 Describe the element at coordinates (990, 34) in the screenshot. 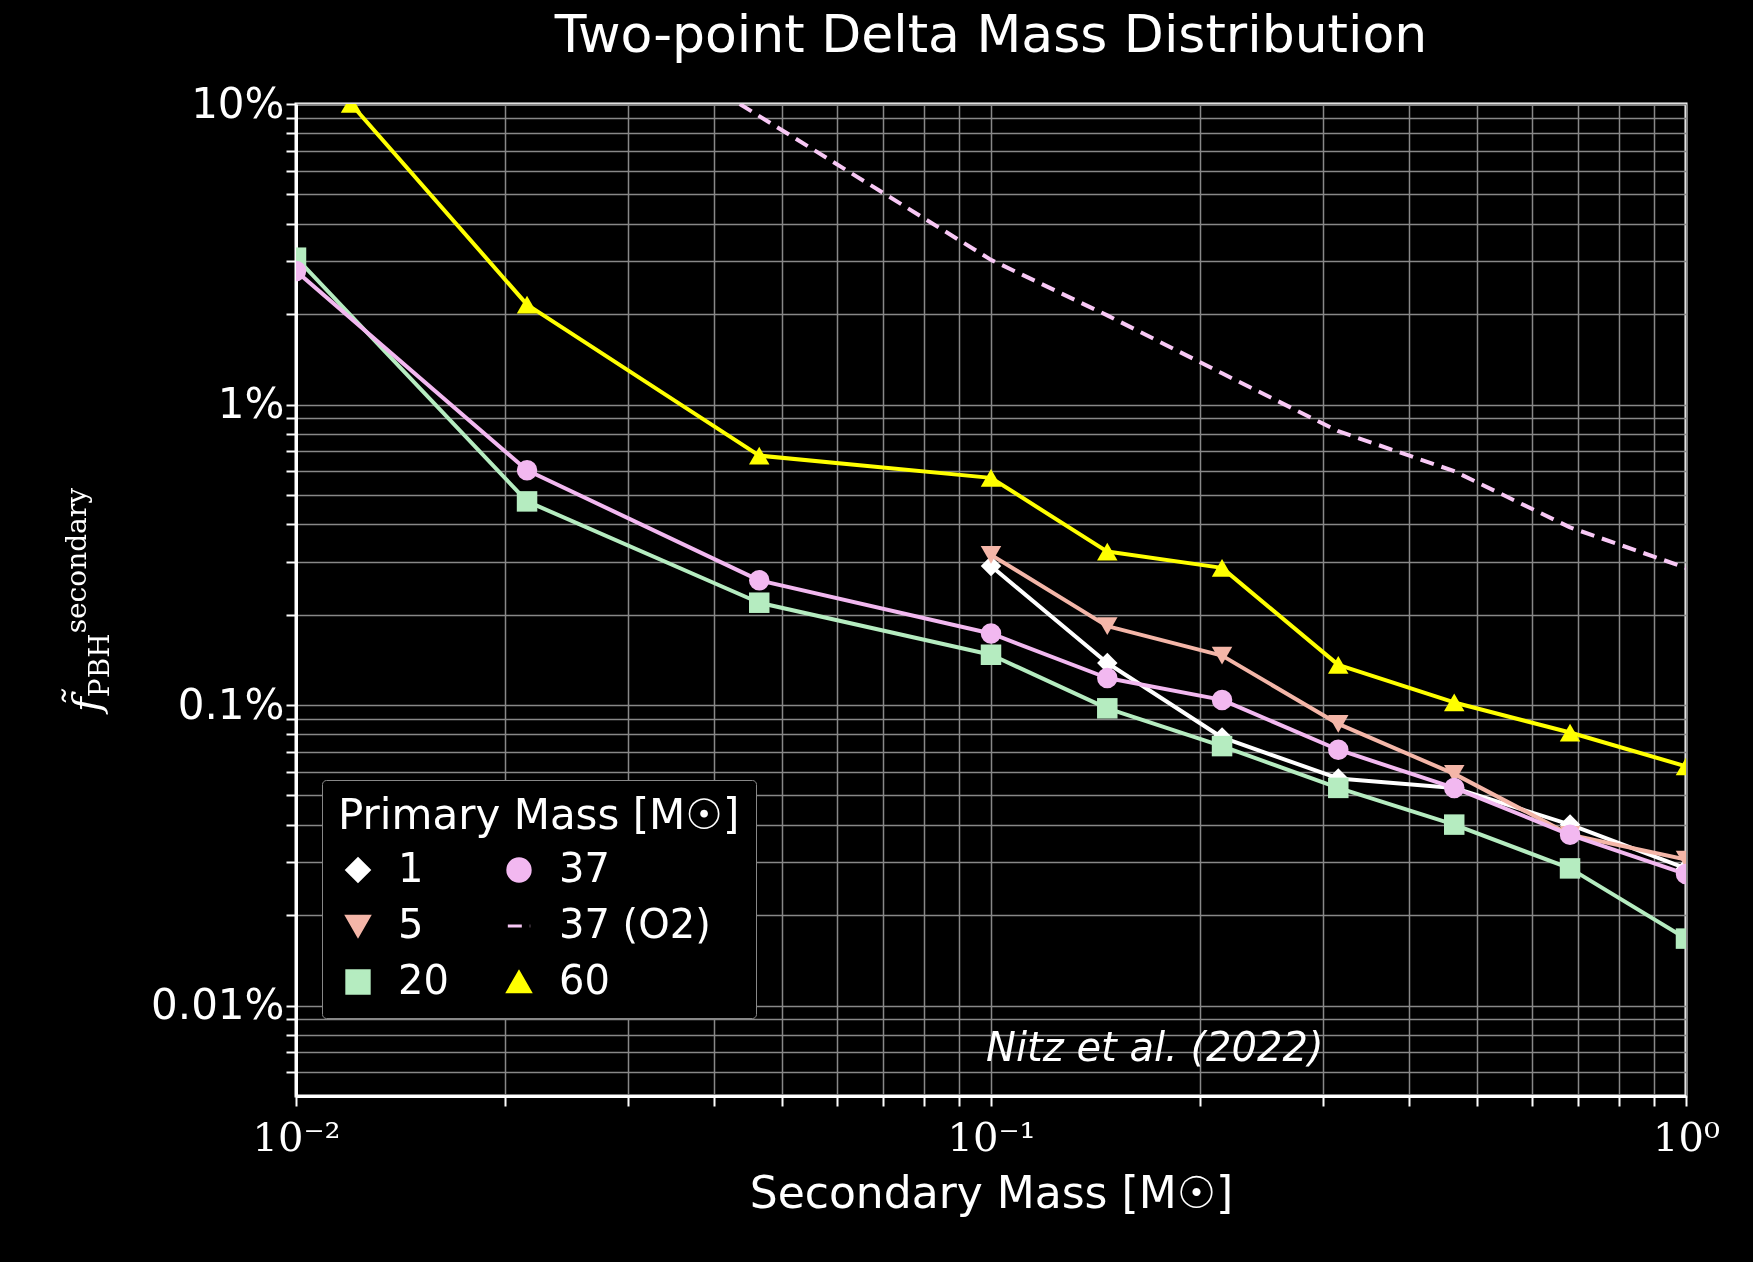

I see `chart-title: Two-point Delta Mass Distribution` at that location.